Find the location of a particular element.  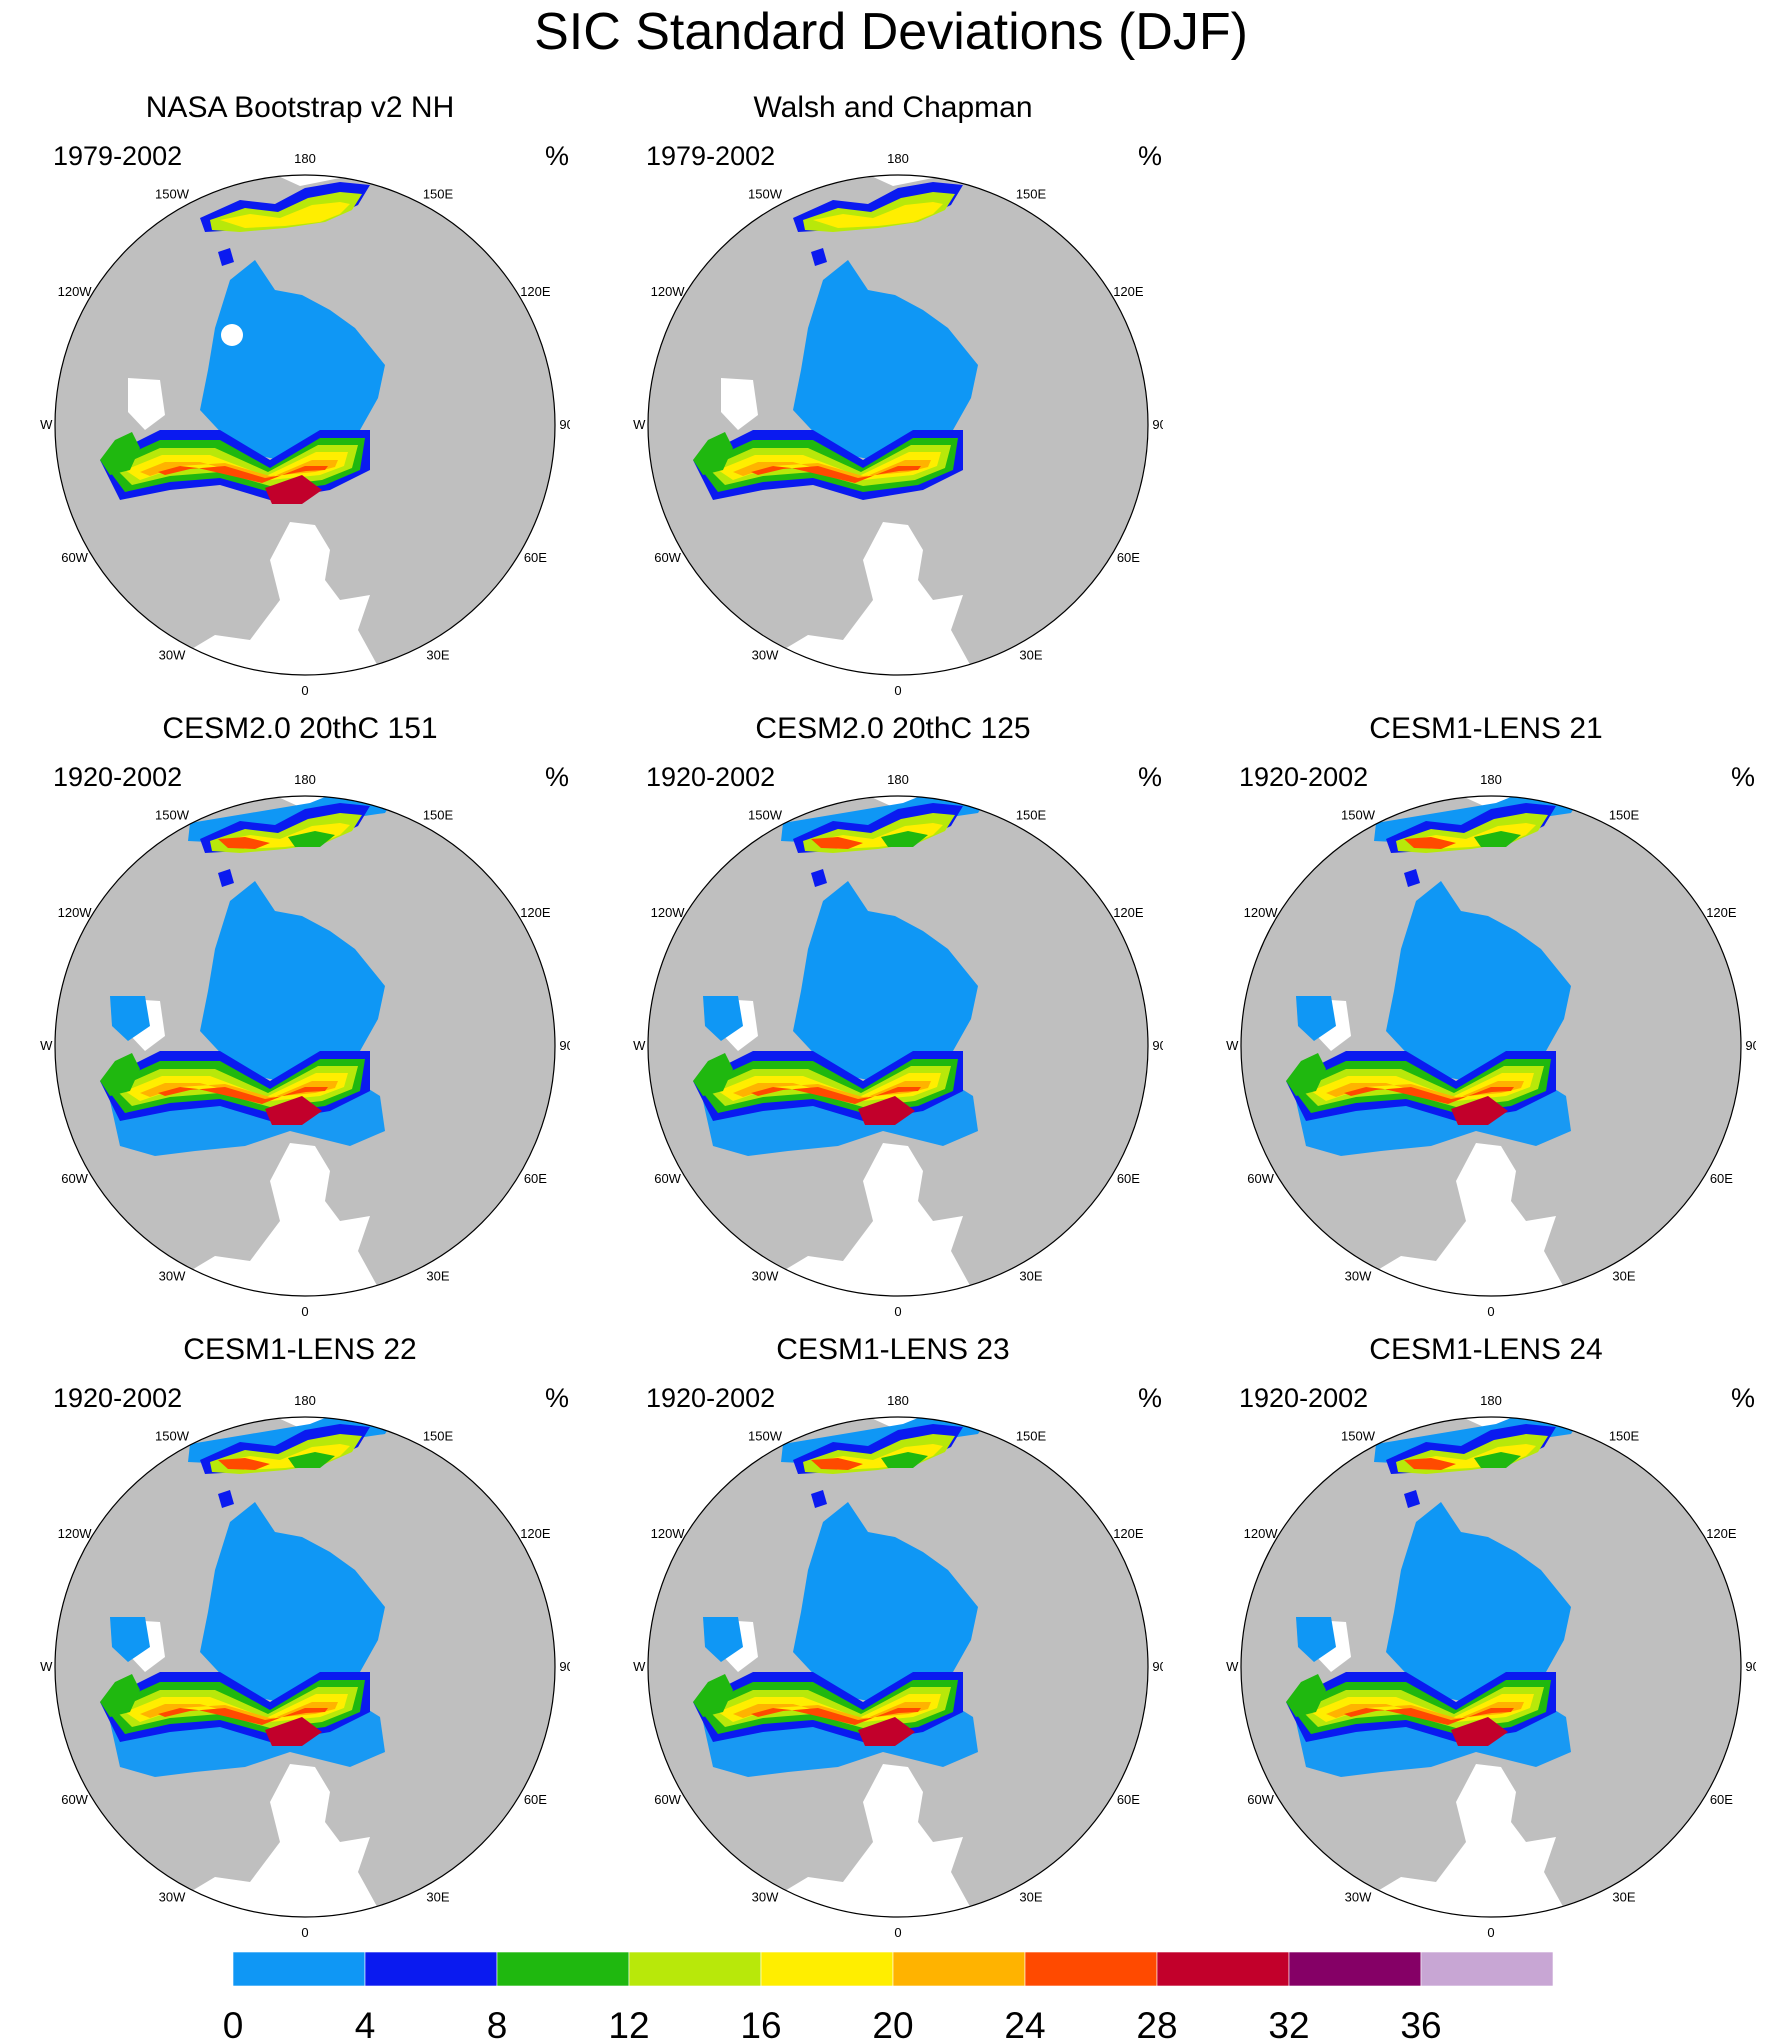

colorbar: 0 4 8 12 16 20 24 28 32 36 is located at coordinates (888, 1997).